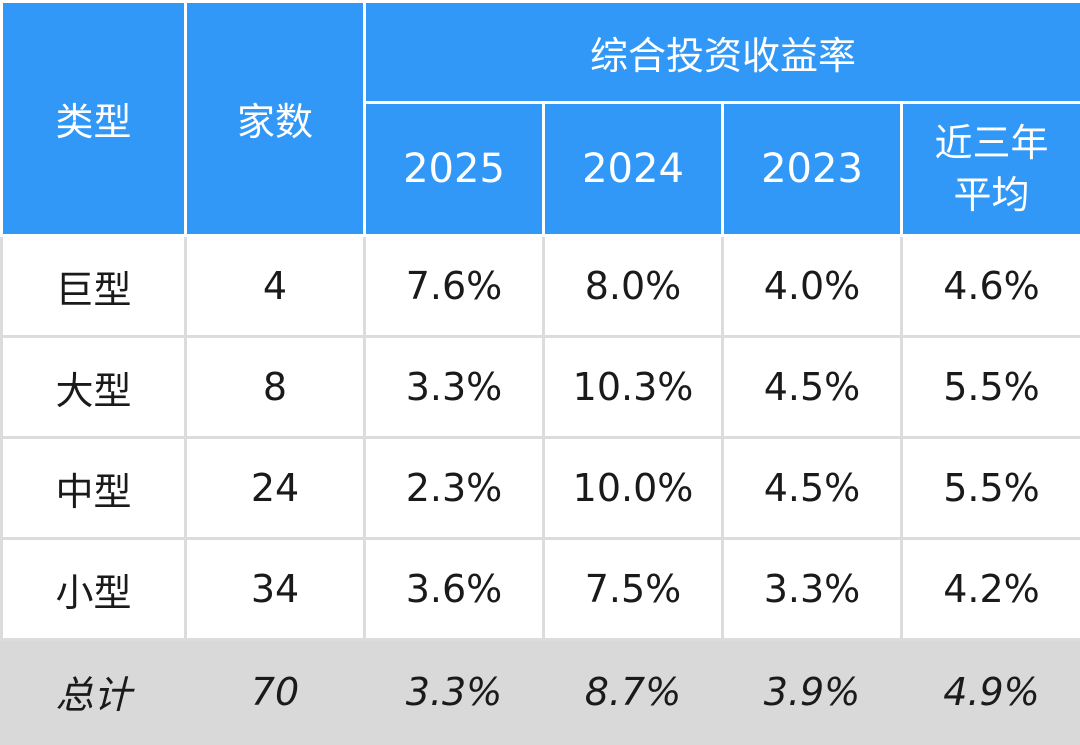 Image resolution: width=1080 pixels, height=745 pixels. I want to click on cell-avg: 4.6%, so click(991, 286).